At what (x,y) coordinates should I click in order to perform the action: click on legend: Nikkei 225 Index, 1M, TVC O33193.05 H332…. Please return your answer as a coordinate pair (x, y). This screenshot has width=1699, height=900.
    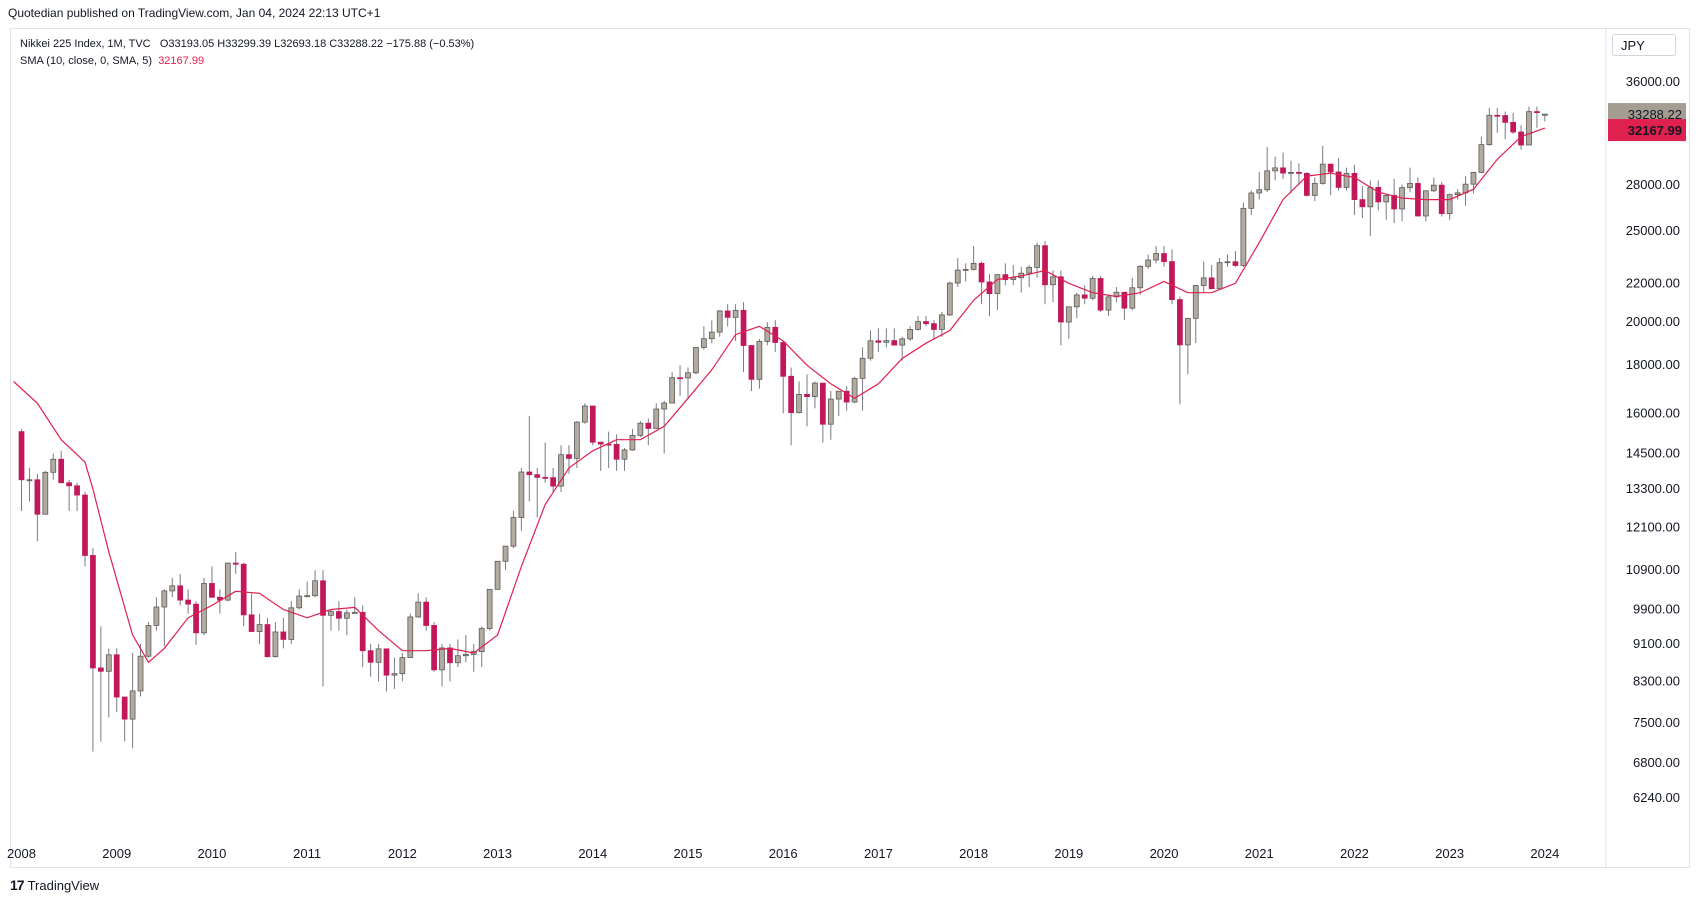
    Looking at the image, I should click on (247, 53).